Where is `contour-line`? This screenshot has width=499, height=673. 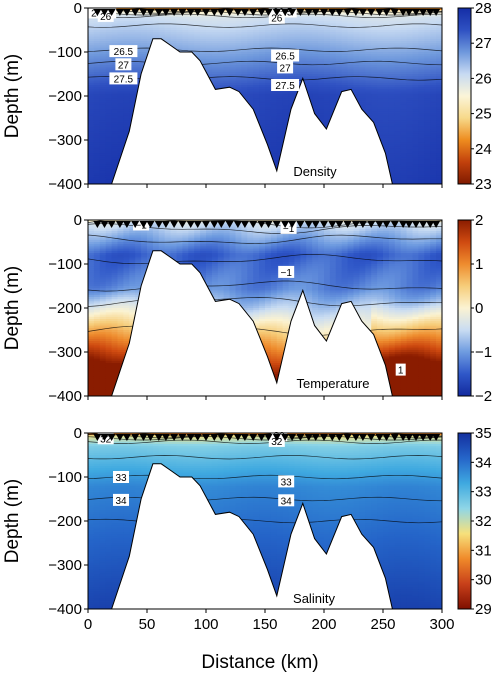
contour-line is located at coordinates (265, 49).